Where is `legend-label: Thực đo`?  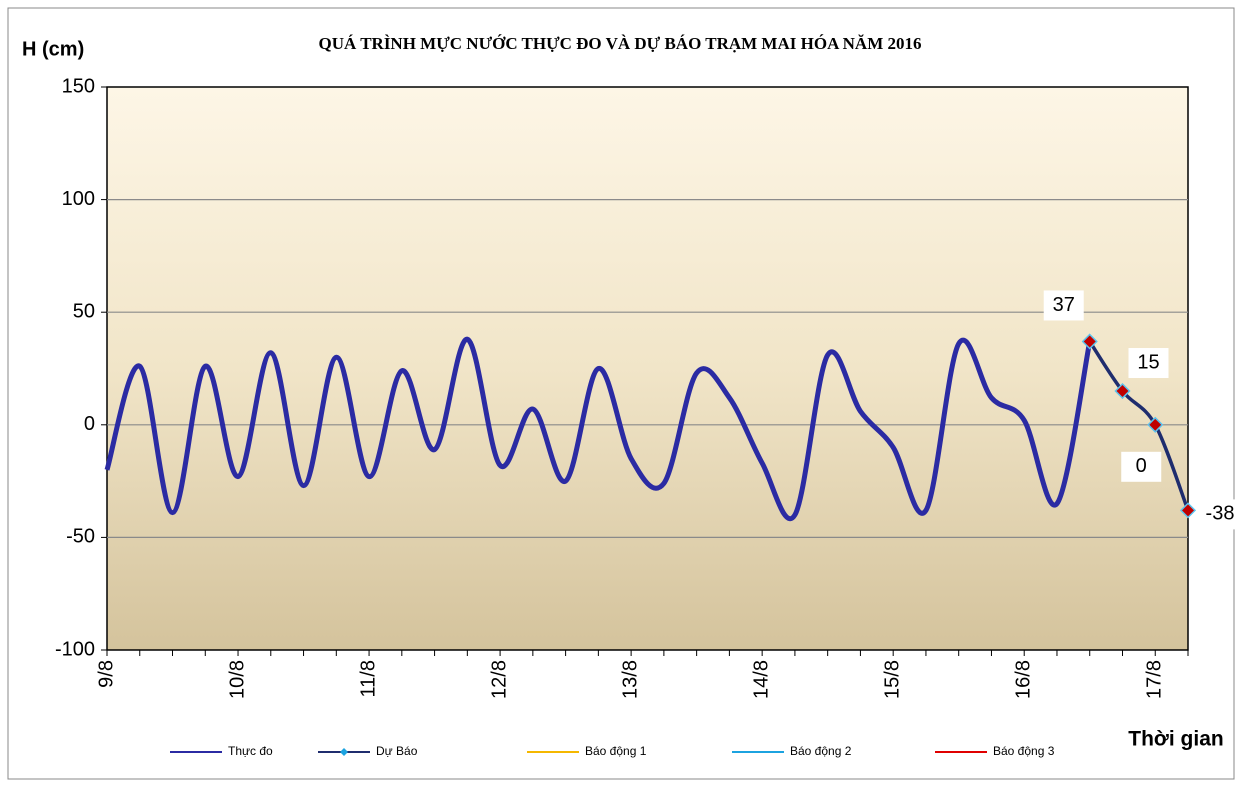
legend-label: Thực đo is located at coordinates (250, 751).